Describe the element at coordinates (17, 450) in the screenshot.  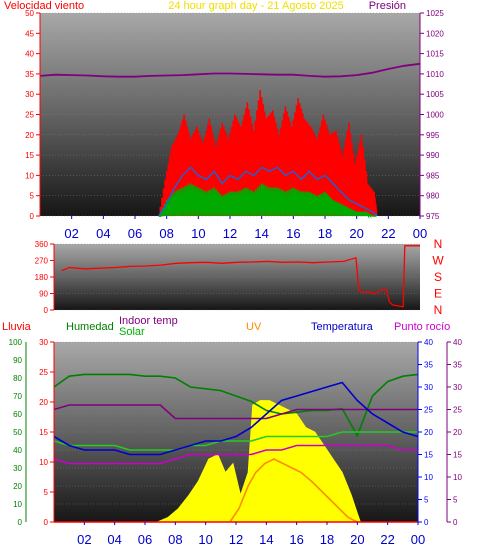
I see `humidity-axis-tick-label: 40` at that location.